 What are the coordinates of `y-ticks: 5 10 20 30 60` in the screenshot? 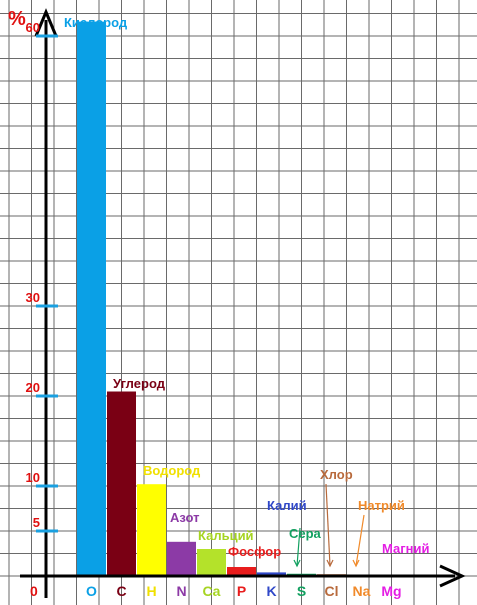 It's located at (42, 276).